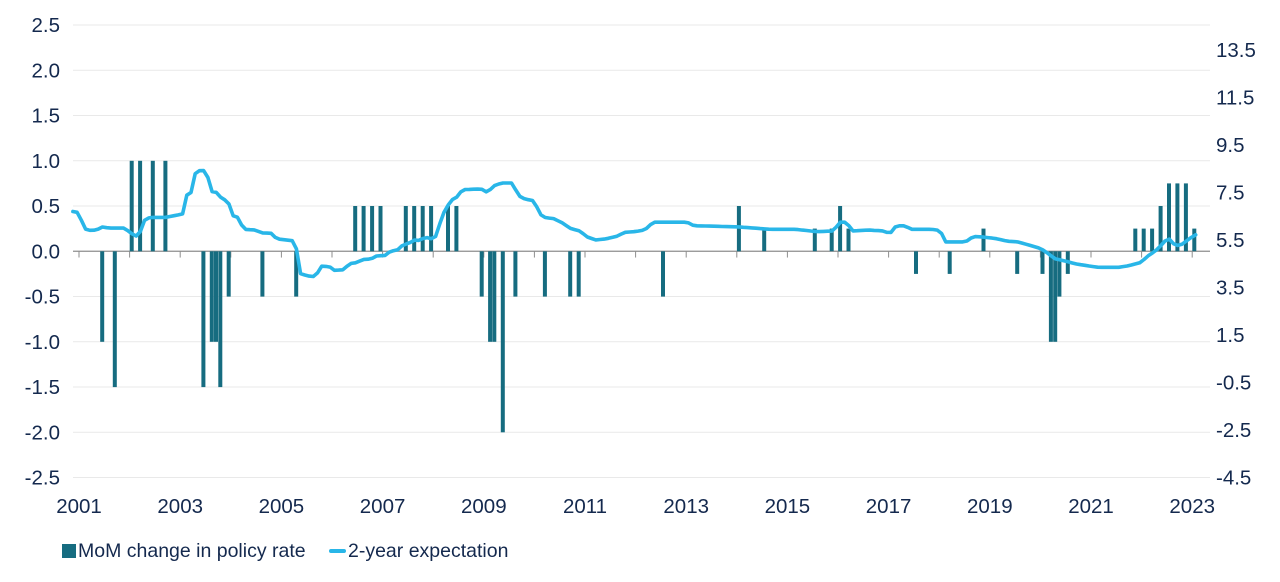 Image resolution: width=1280 pixels, height=582 pixels. Describe the element at coordinates (1236, 50) in the screenshot. I see `right-axis-label: 13.5` at that location.